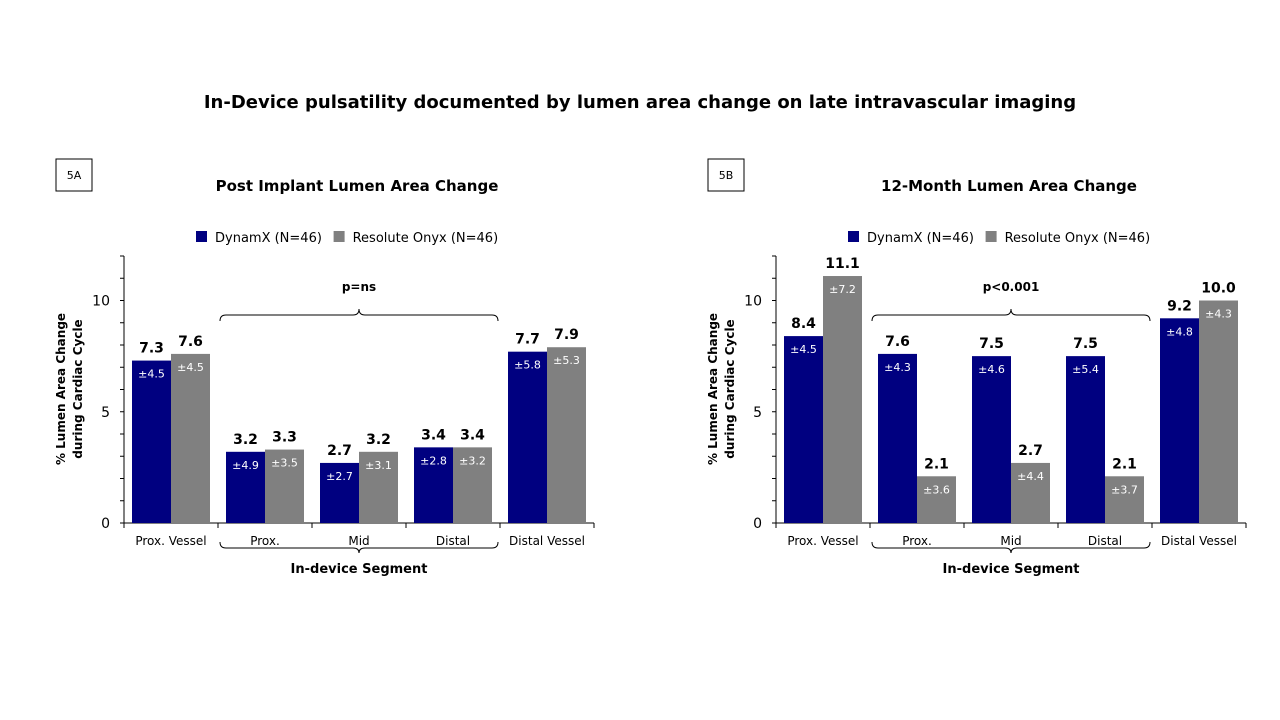  Describe the element at coordinates (803, 324) in the screenshot. I see `bar-value-label: 8.4` at that location.